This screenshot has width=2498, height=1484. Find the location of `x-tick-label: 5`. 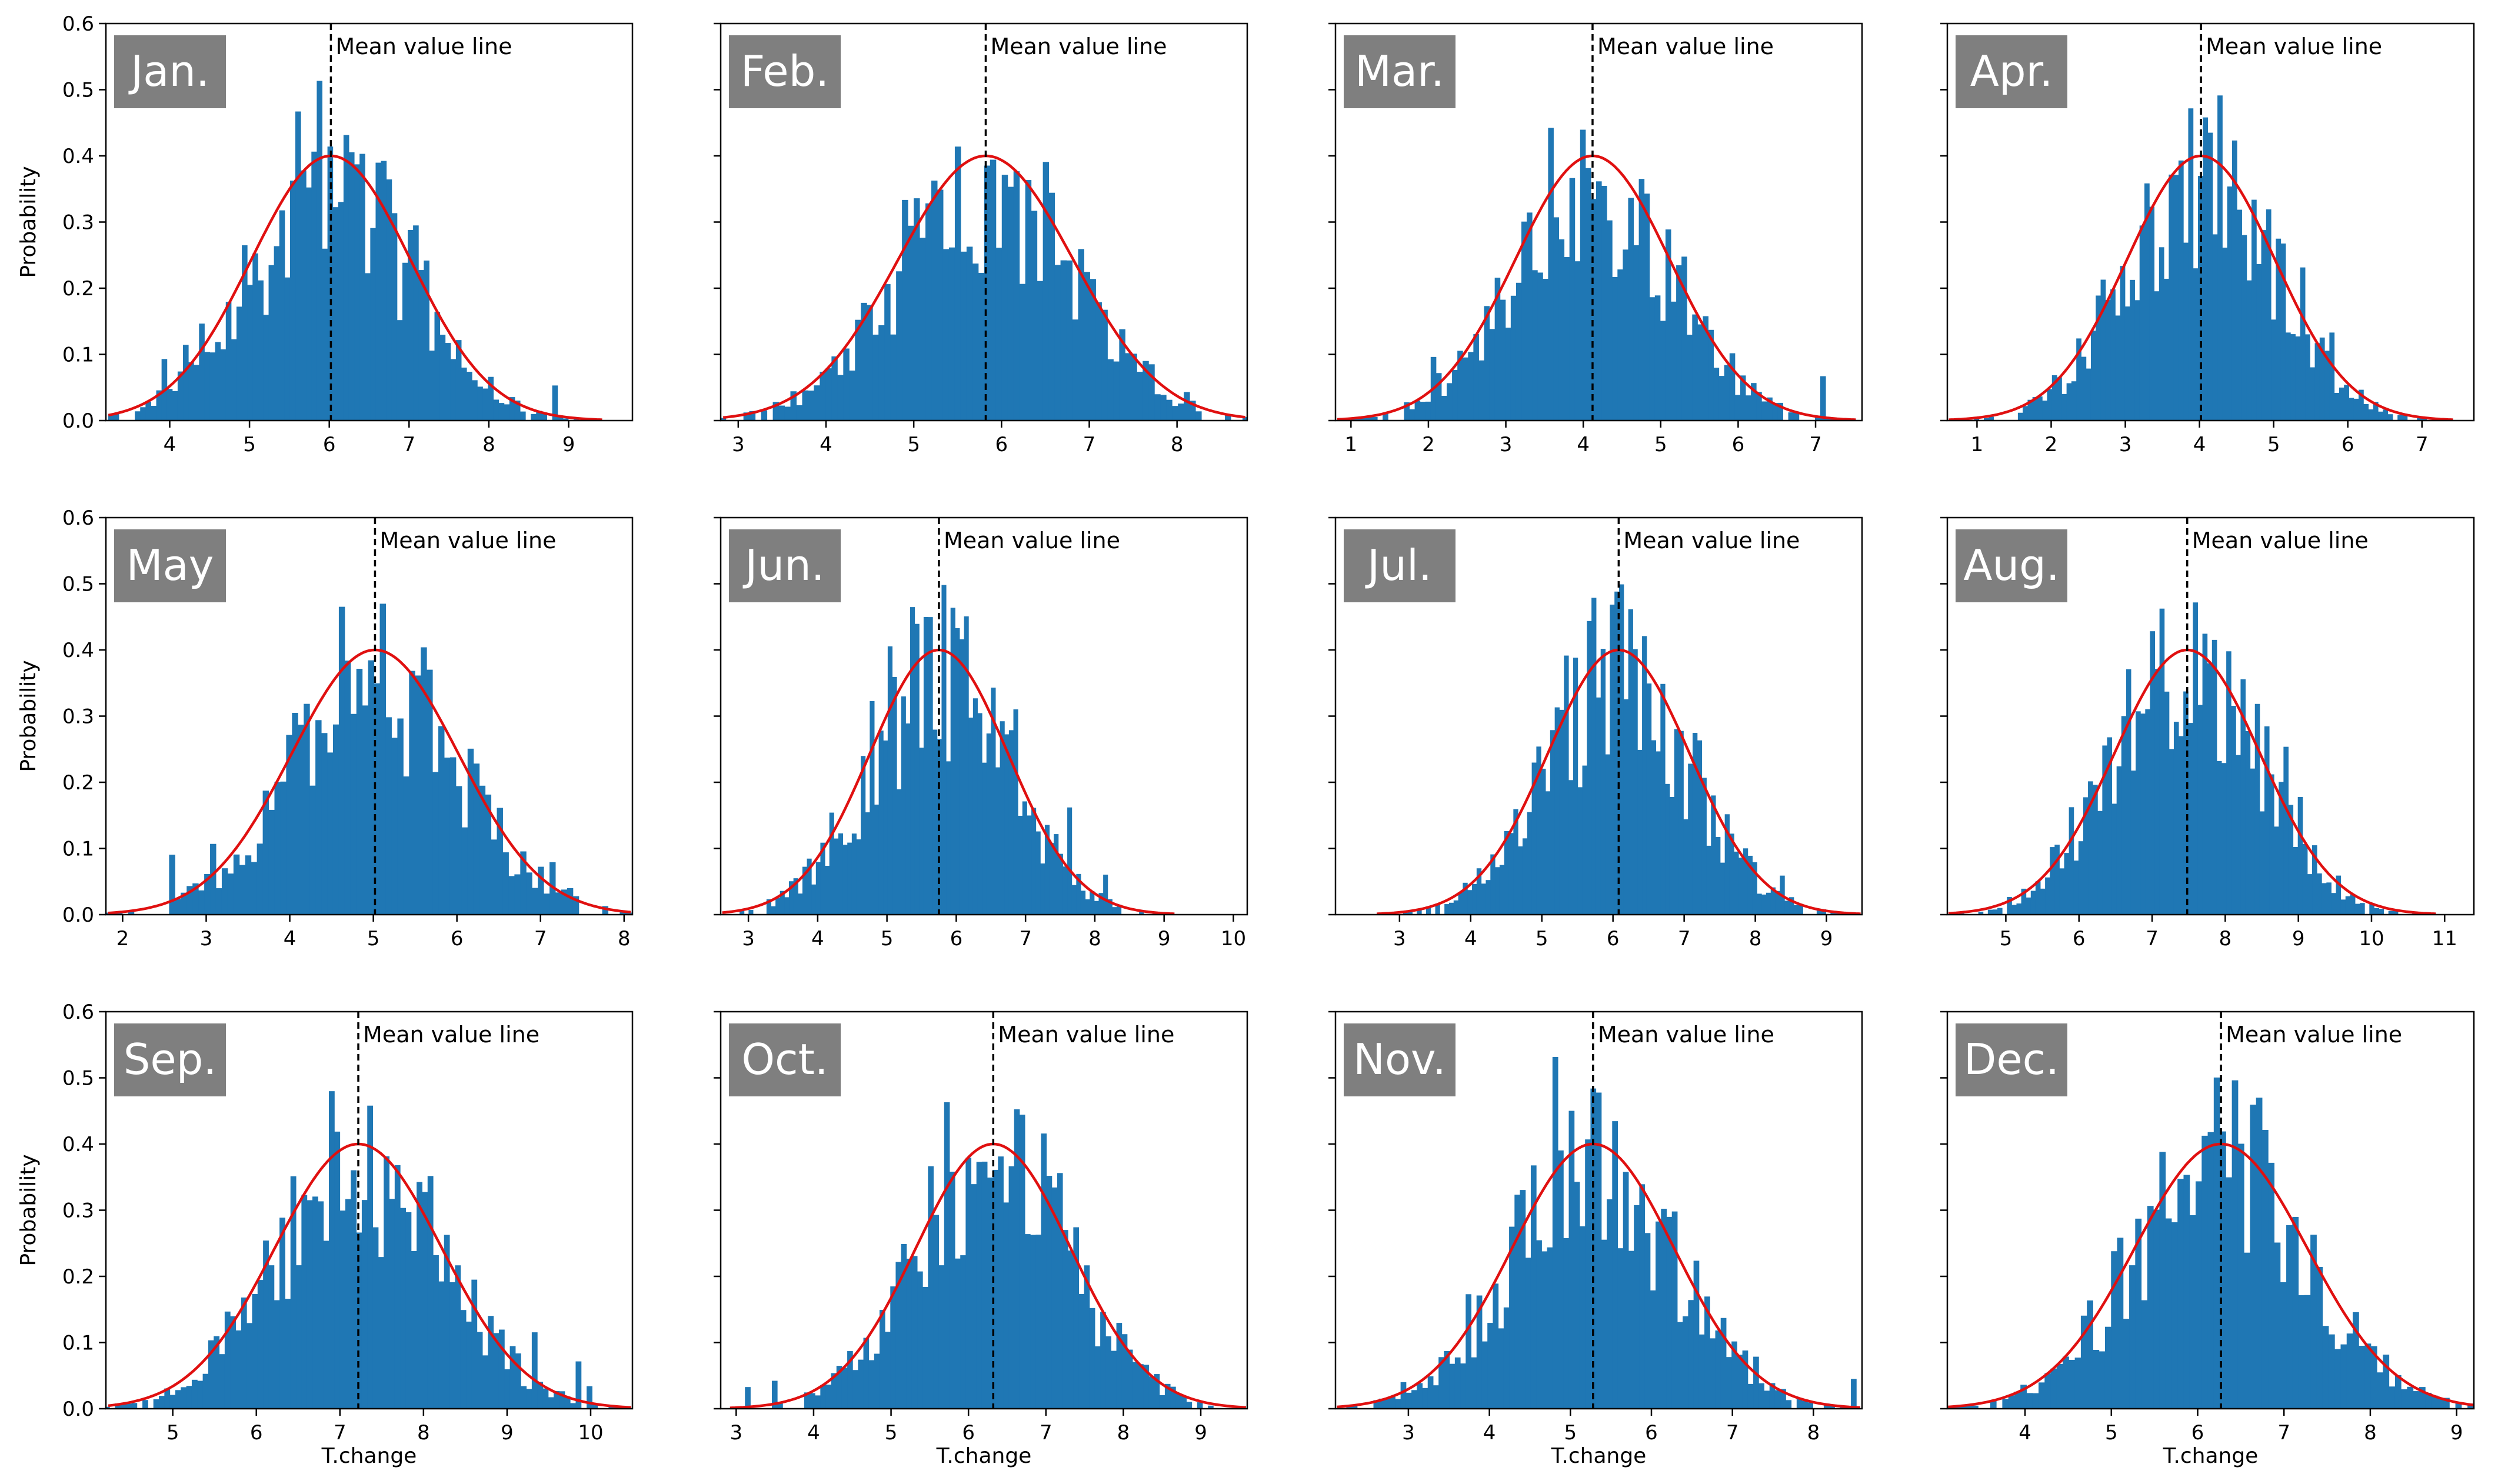

x-tick-label: 5 is located at coordinates (1571, 1433).